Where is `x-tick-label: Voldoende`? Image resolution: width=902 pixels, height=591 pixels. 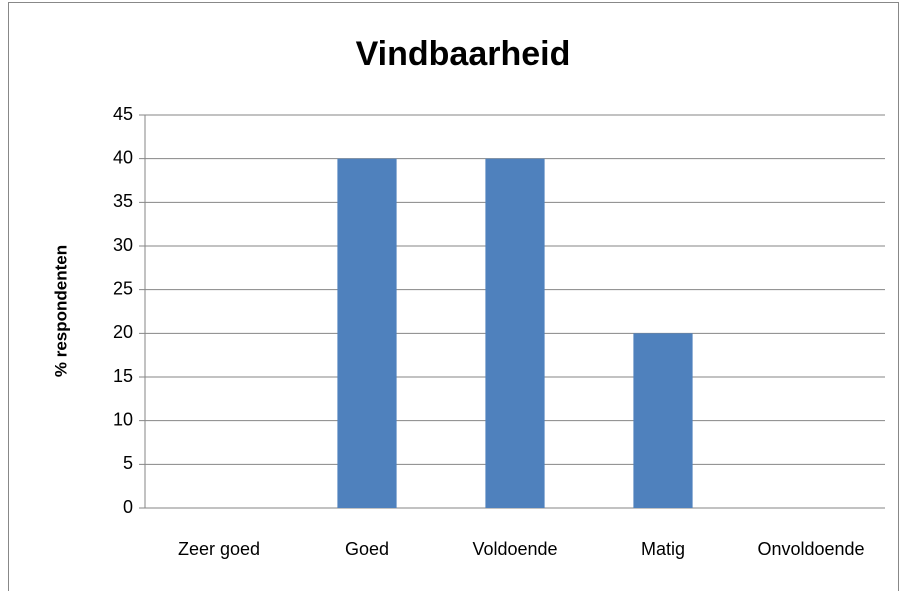
x-tick-label: Voldoende is located at coordinates (514, 549).